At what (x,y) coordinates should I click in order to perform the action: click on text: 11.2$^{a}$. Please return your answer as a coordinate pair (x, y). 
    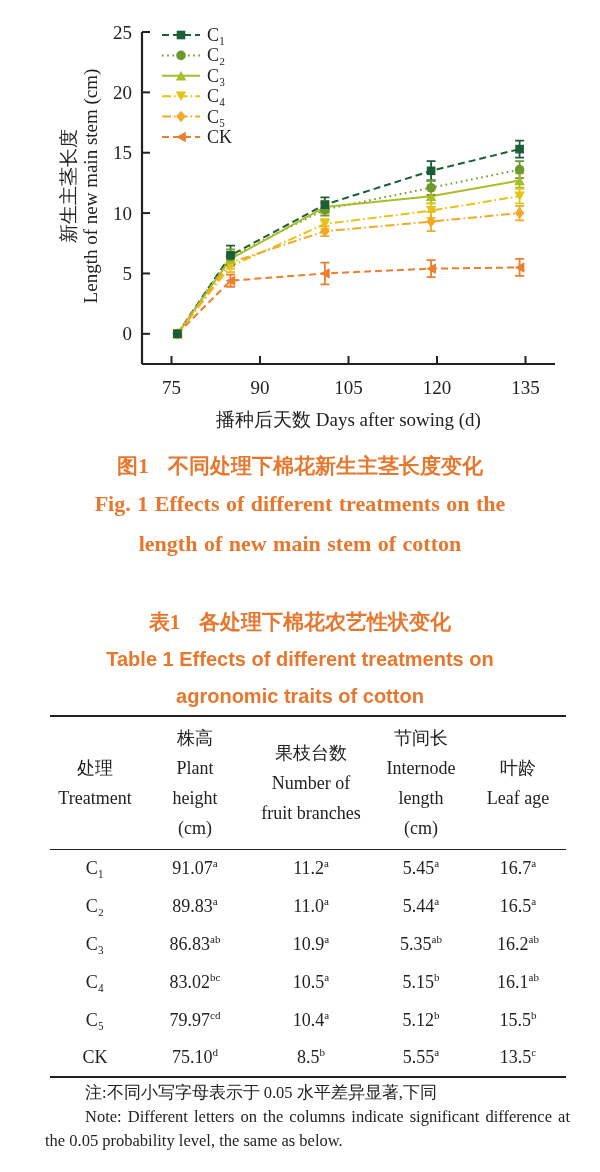
    Looking at the image, I should click on (311, 867).